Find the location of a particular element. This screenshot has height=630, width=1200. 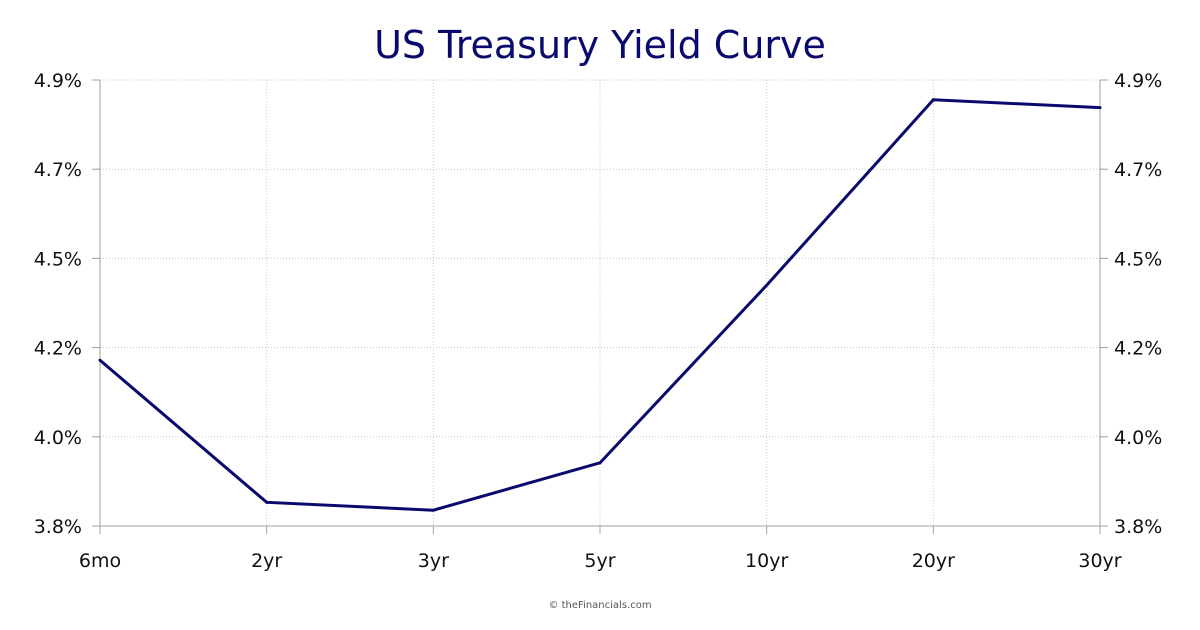

y-tick-label-left: 4.9% is located at coordinates (58, 81).